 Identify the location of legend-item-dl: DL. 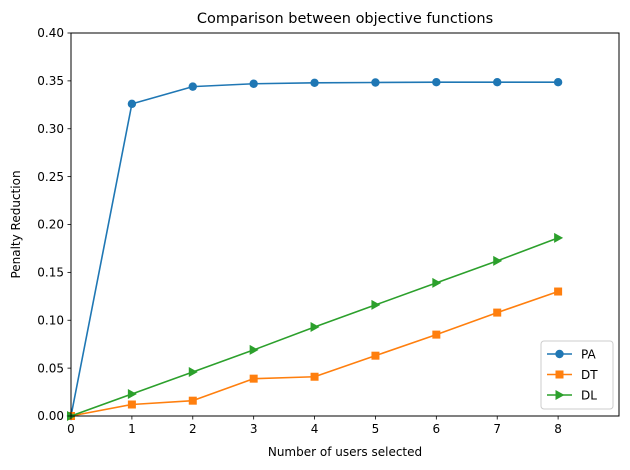
(572, 395).